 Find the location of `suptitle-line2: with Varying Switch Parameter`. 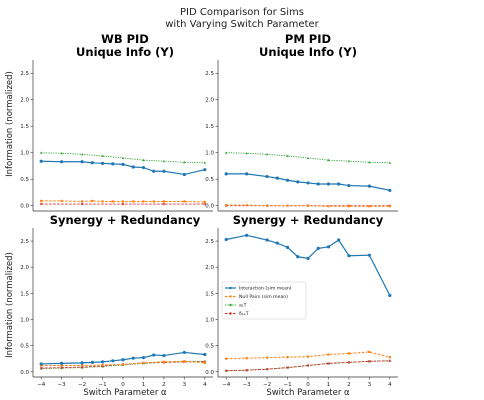

suptitle-line2: with Varying Switch Parameter is located at coordinates (242, 24).